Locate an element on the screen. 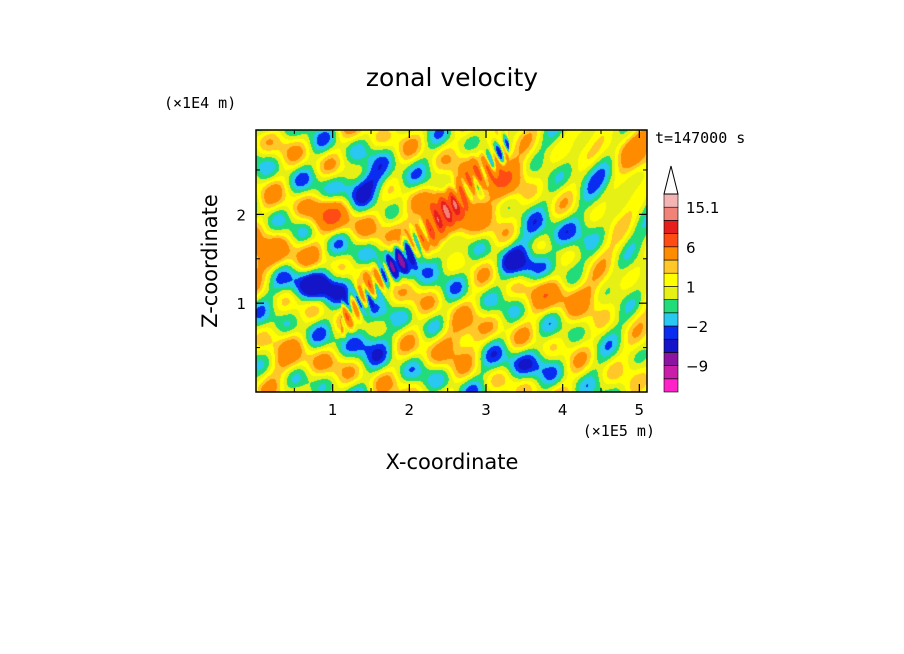 This screenshot has width=904, height=654. y-tick-label: 1 is located at coordinates (241, 304).